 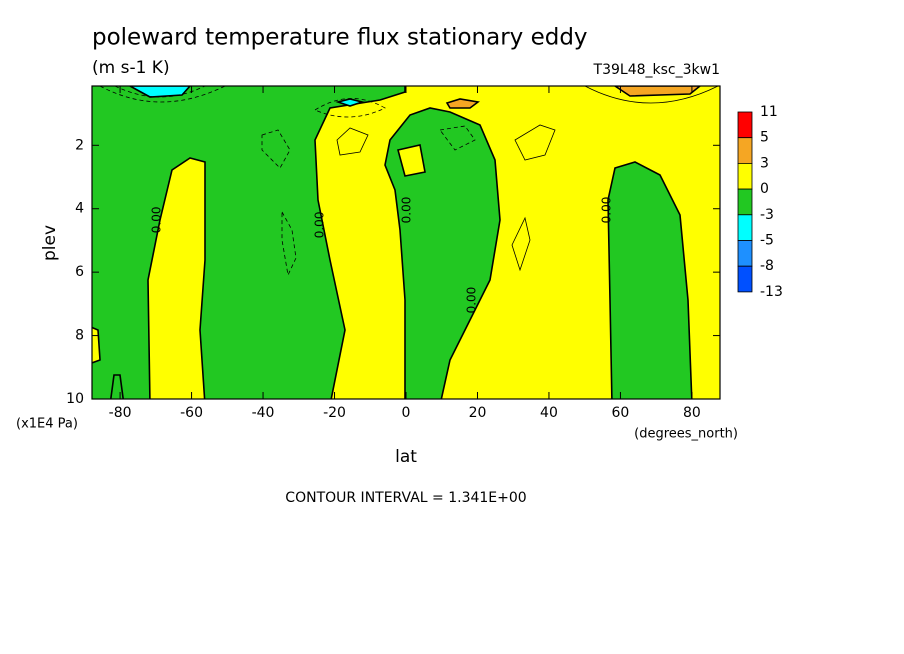 What do you see at coordinates (549, 413) in the screenshot?
I see `x-tick-label: 40` at bounding box center [549, 413].